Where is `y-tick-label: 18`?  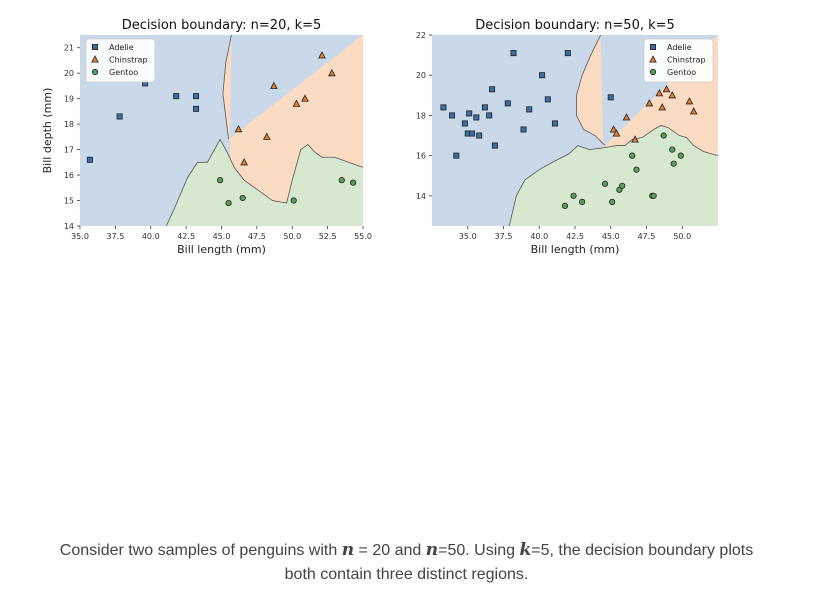
y-tick-label: 18 is located at coordinates (421, 115).